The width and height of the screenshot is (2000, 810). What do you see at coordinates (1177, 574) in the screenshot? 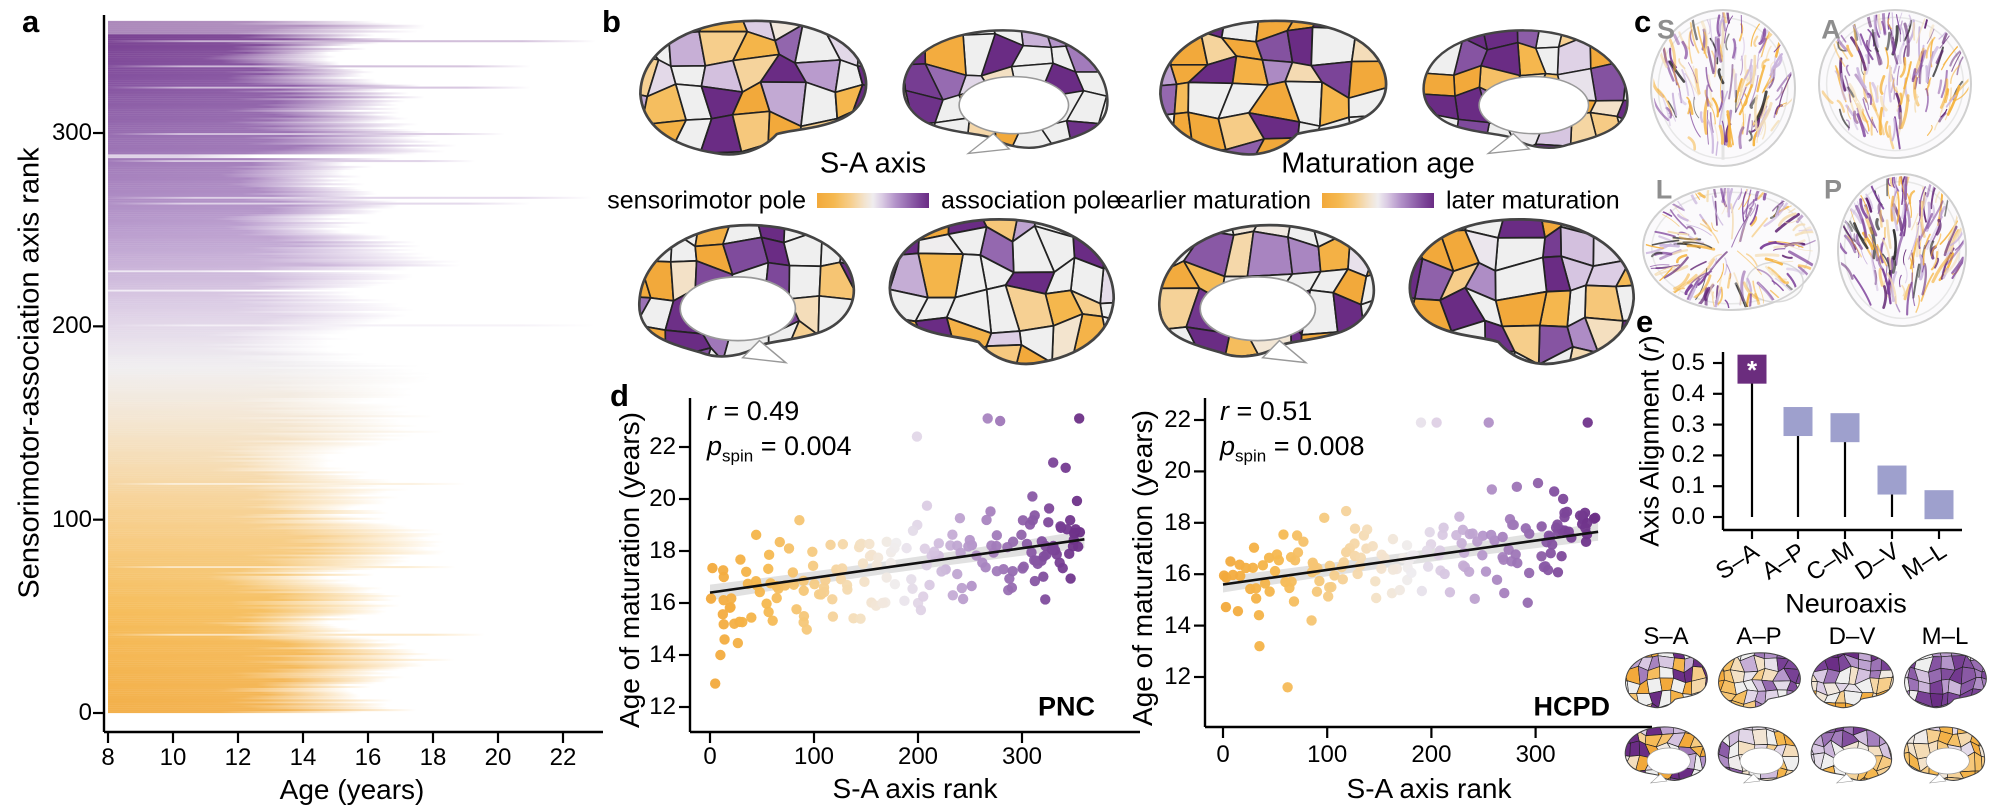
I see `hcpd-y-tick-label: 16` at bounding box center [1177, 574].